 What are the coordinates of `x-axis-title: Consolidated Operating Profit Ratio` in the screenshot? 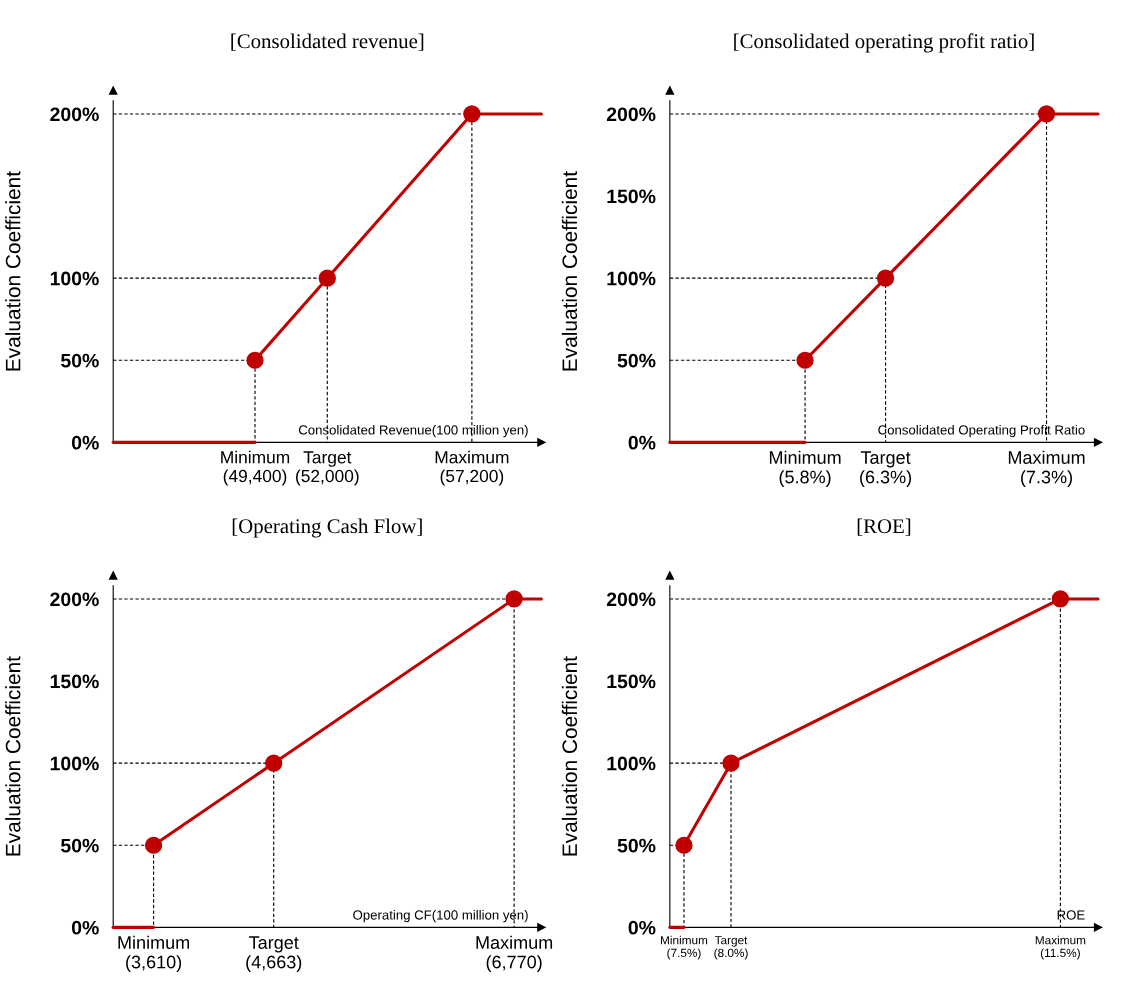 It's located at (981, 431).